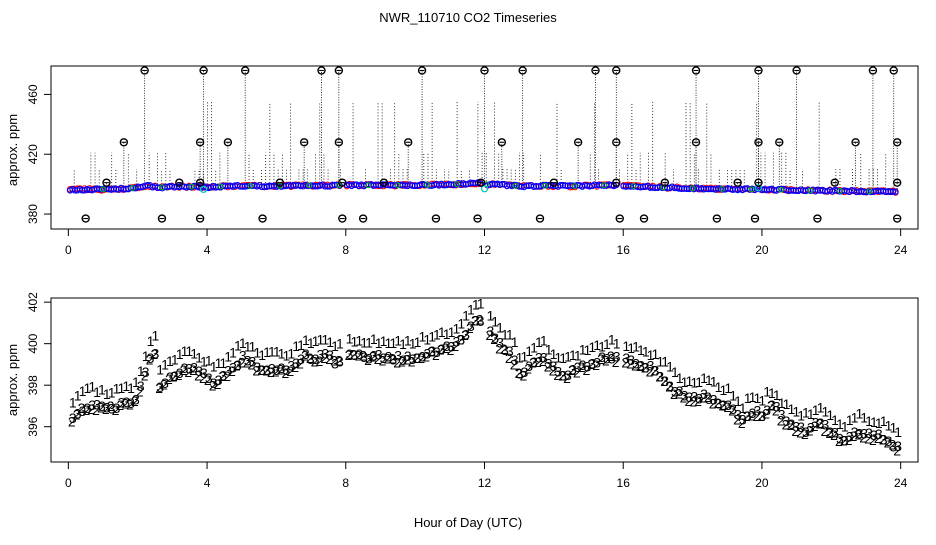  What do you see at coordinates (33, 154) in the screenshot?
I see `top-y-tick-label: 420` at bounding box center [33, 154].